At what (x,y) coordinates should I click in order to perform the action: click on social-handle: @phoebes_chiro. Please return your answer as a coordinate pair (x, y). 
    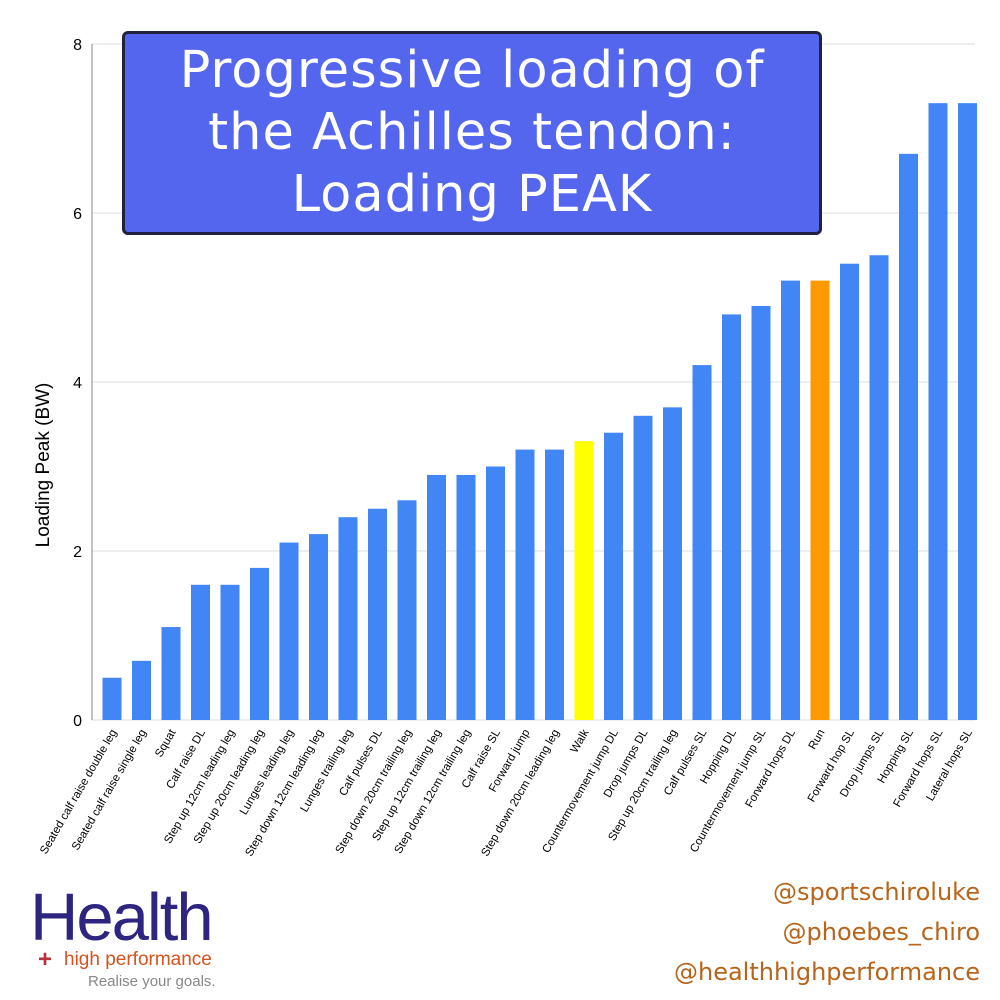
    Looking at the image, I should click on (881, 932).